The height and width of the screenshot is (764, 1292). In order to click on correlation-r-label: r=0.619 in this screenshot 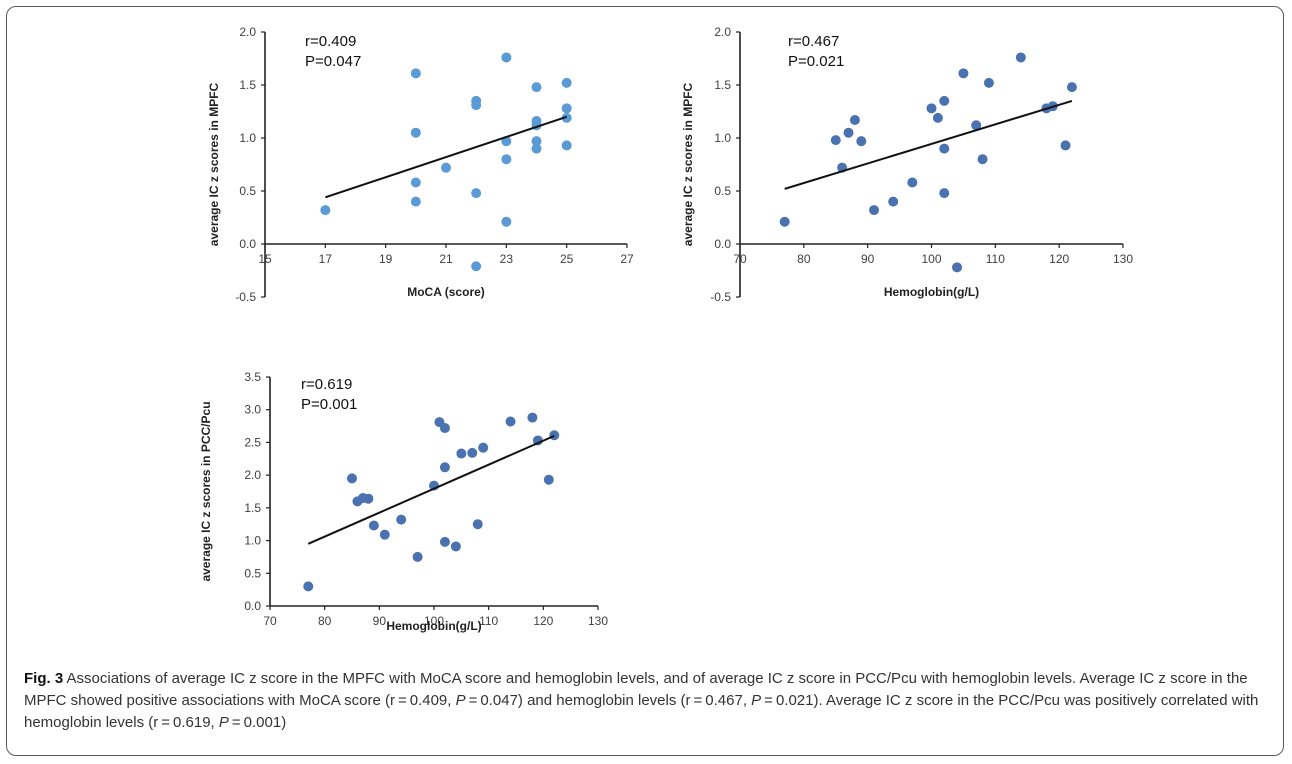, I will do `click(326, 384)`.